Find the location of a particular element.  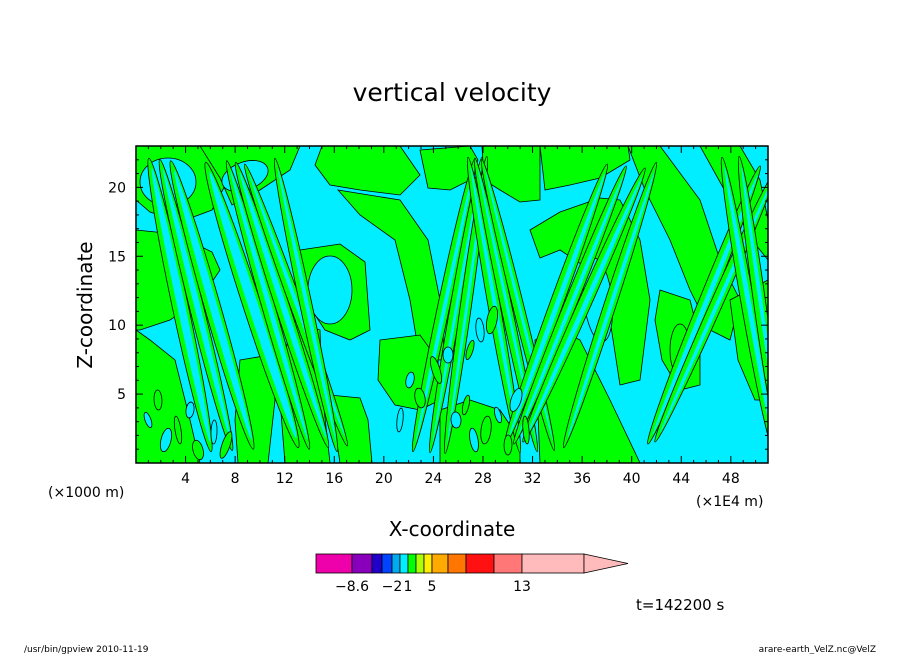

y-tick-label: 10 is located at coordinates (117, 326).